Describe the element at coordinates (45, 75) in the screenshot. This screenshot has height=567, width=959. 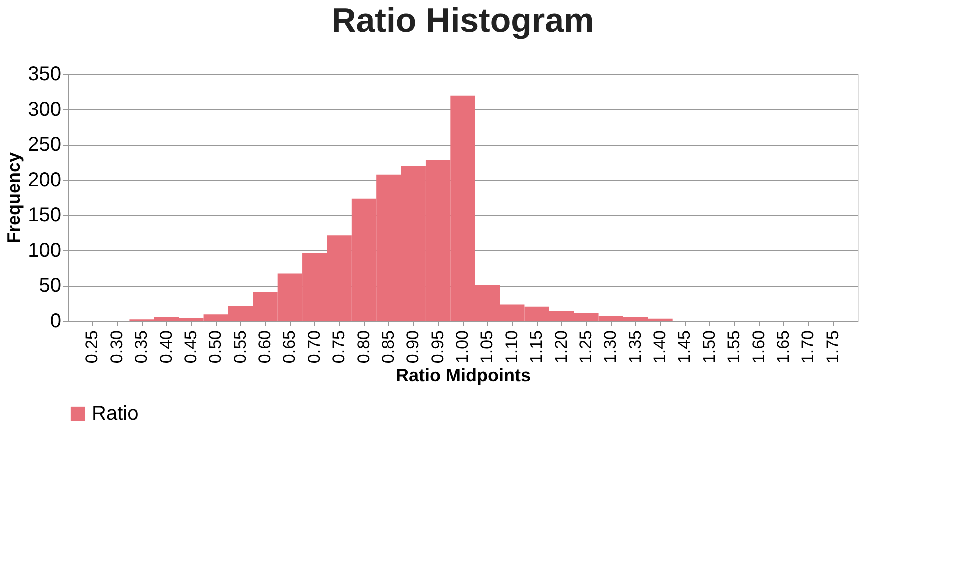
I see `y-tick-label: 350` at that location.